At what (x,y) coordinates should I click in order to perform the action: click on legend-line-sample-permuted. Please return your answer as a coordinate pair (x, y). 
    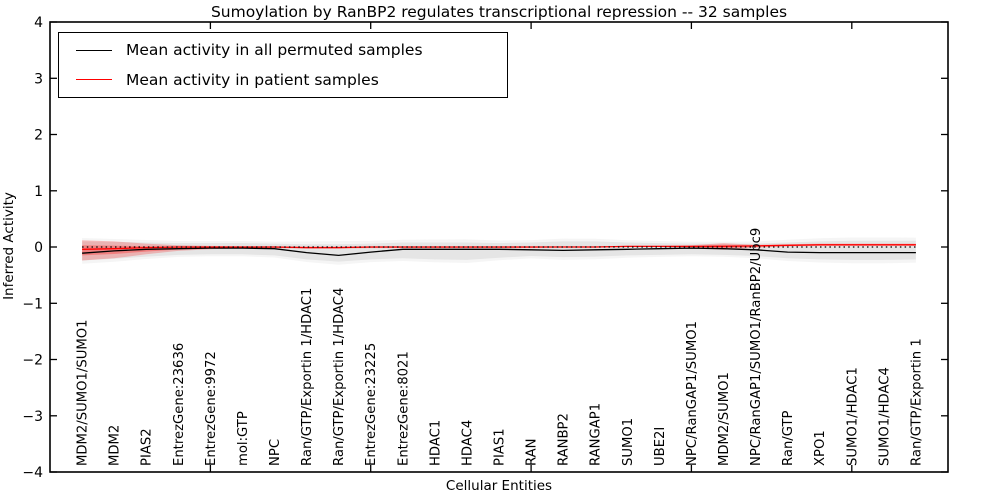
    Looking at the image, I should click on (94, 50).